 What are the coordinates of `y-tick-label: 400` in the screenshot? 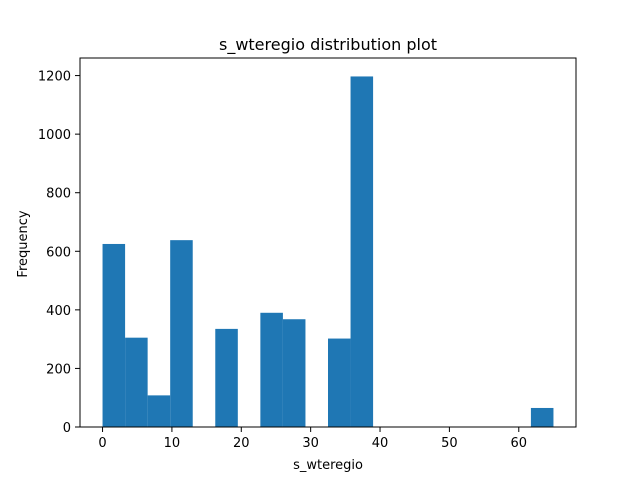 It's located at (58, 311).